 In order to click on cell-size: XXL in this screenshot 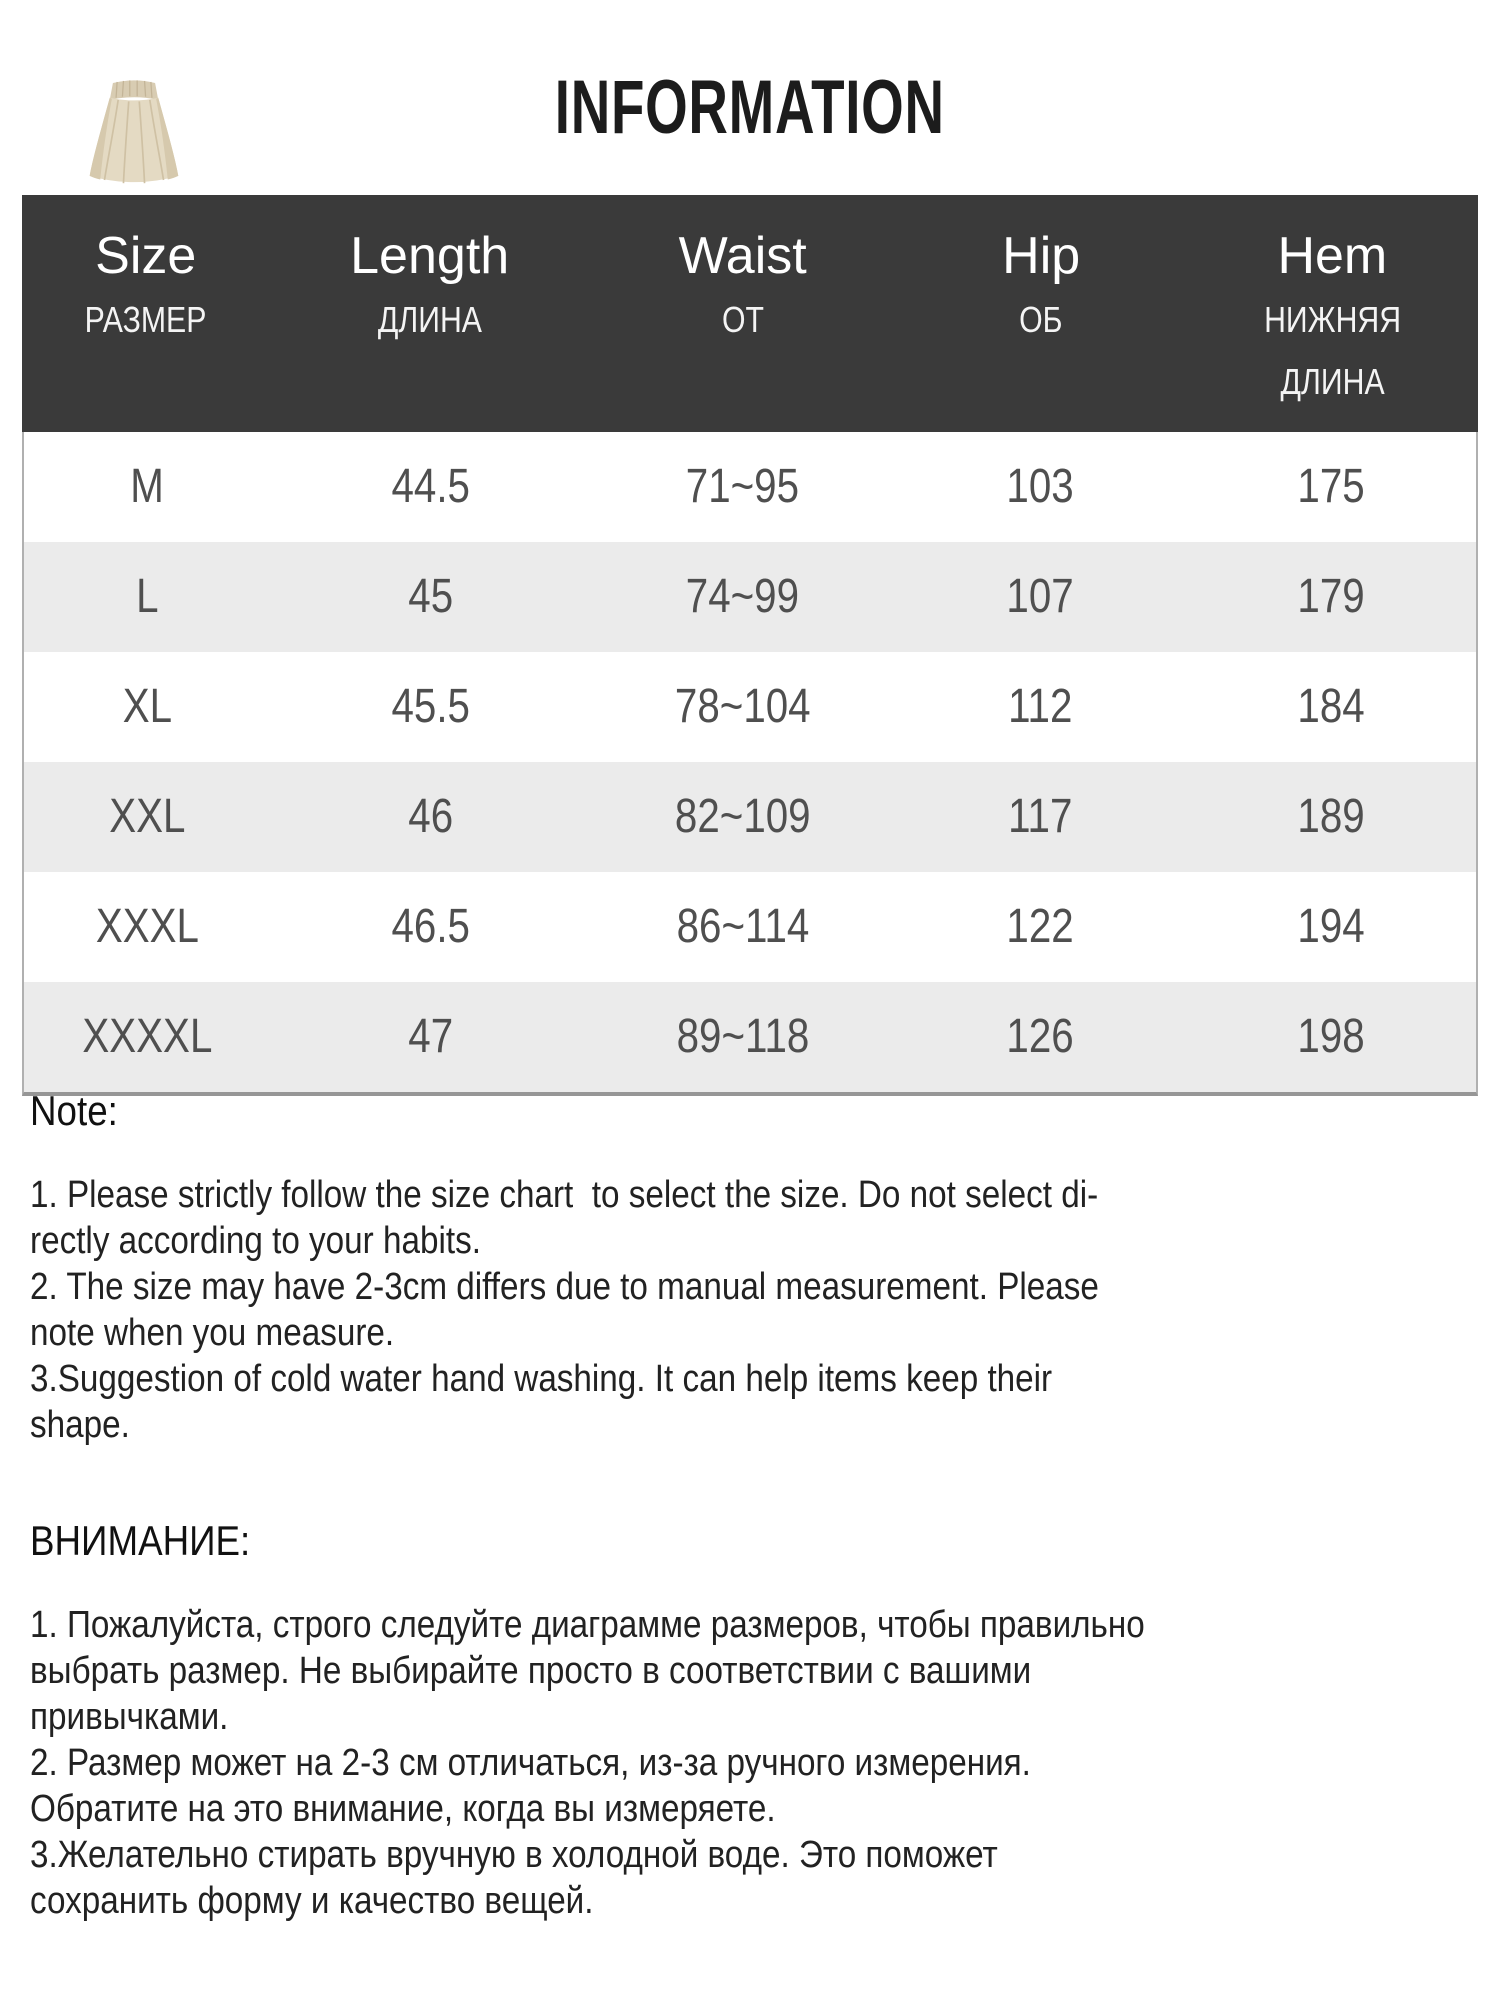, I will do `click(147, 816)`.